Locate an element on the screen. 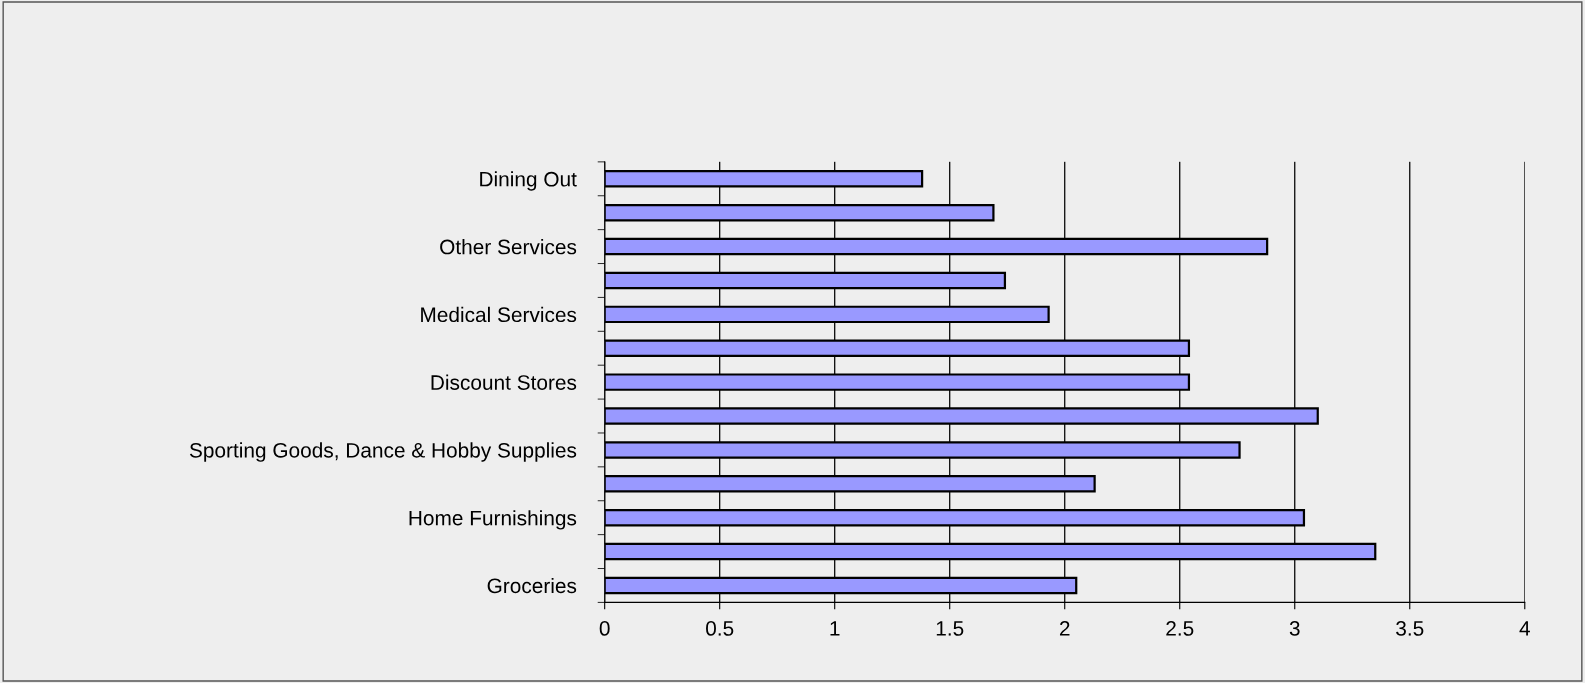  x-tick-label: 1 is located at coordinates (835, 628).